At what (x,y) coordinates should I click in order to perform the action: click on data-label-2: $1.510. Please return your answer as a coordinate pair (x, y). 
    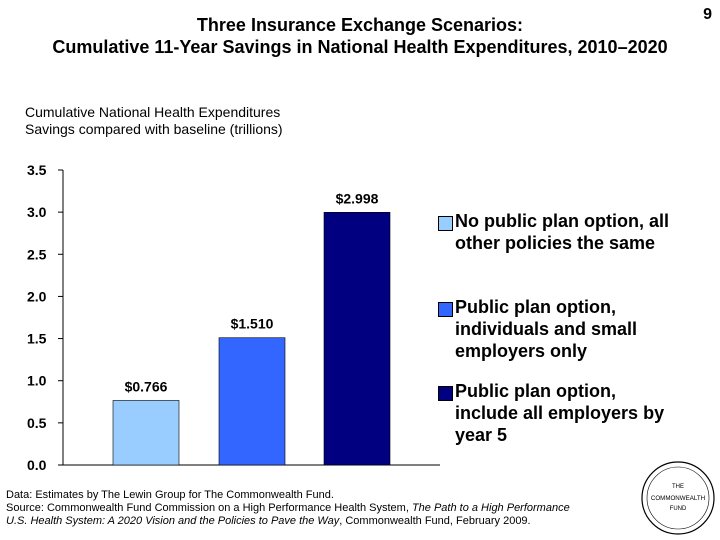
    Looking at the image, I should click on (252, 324).